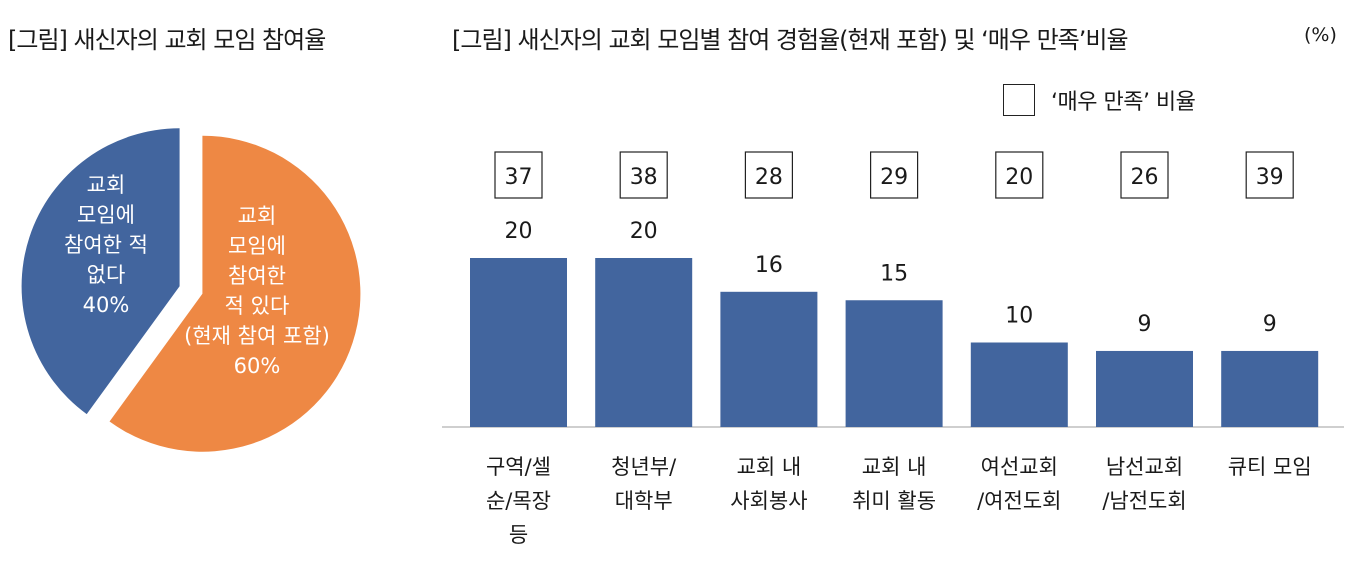 The image size is (1364, 586). What do you see at coordinates (1019, 100) in the screenshot?
I see `legend-swatch` at bounding box center [1019, 100].